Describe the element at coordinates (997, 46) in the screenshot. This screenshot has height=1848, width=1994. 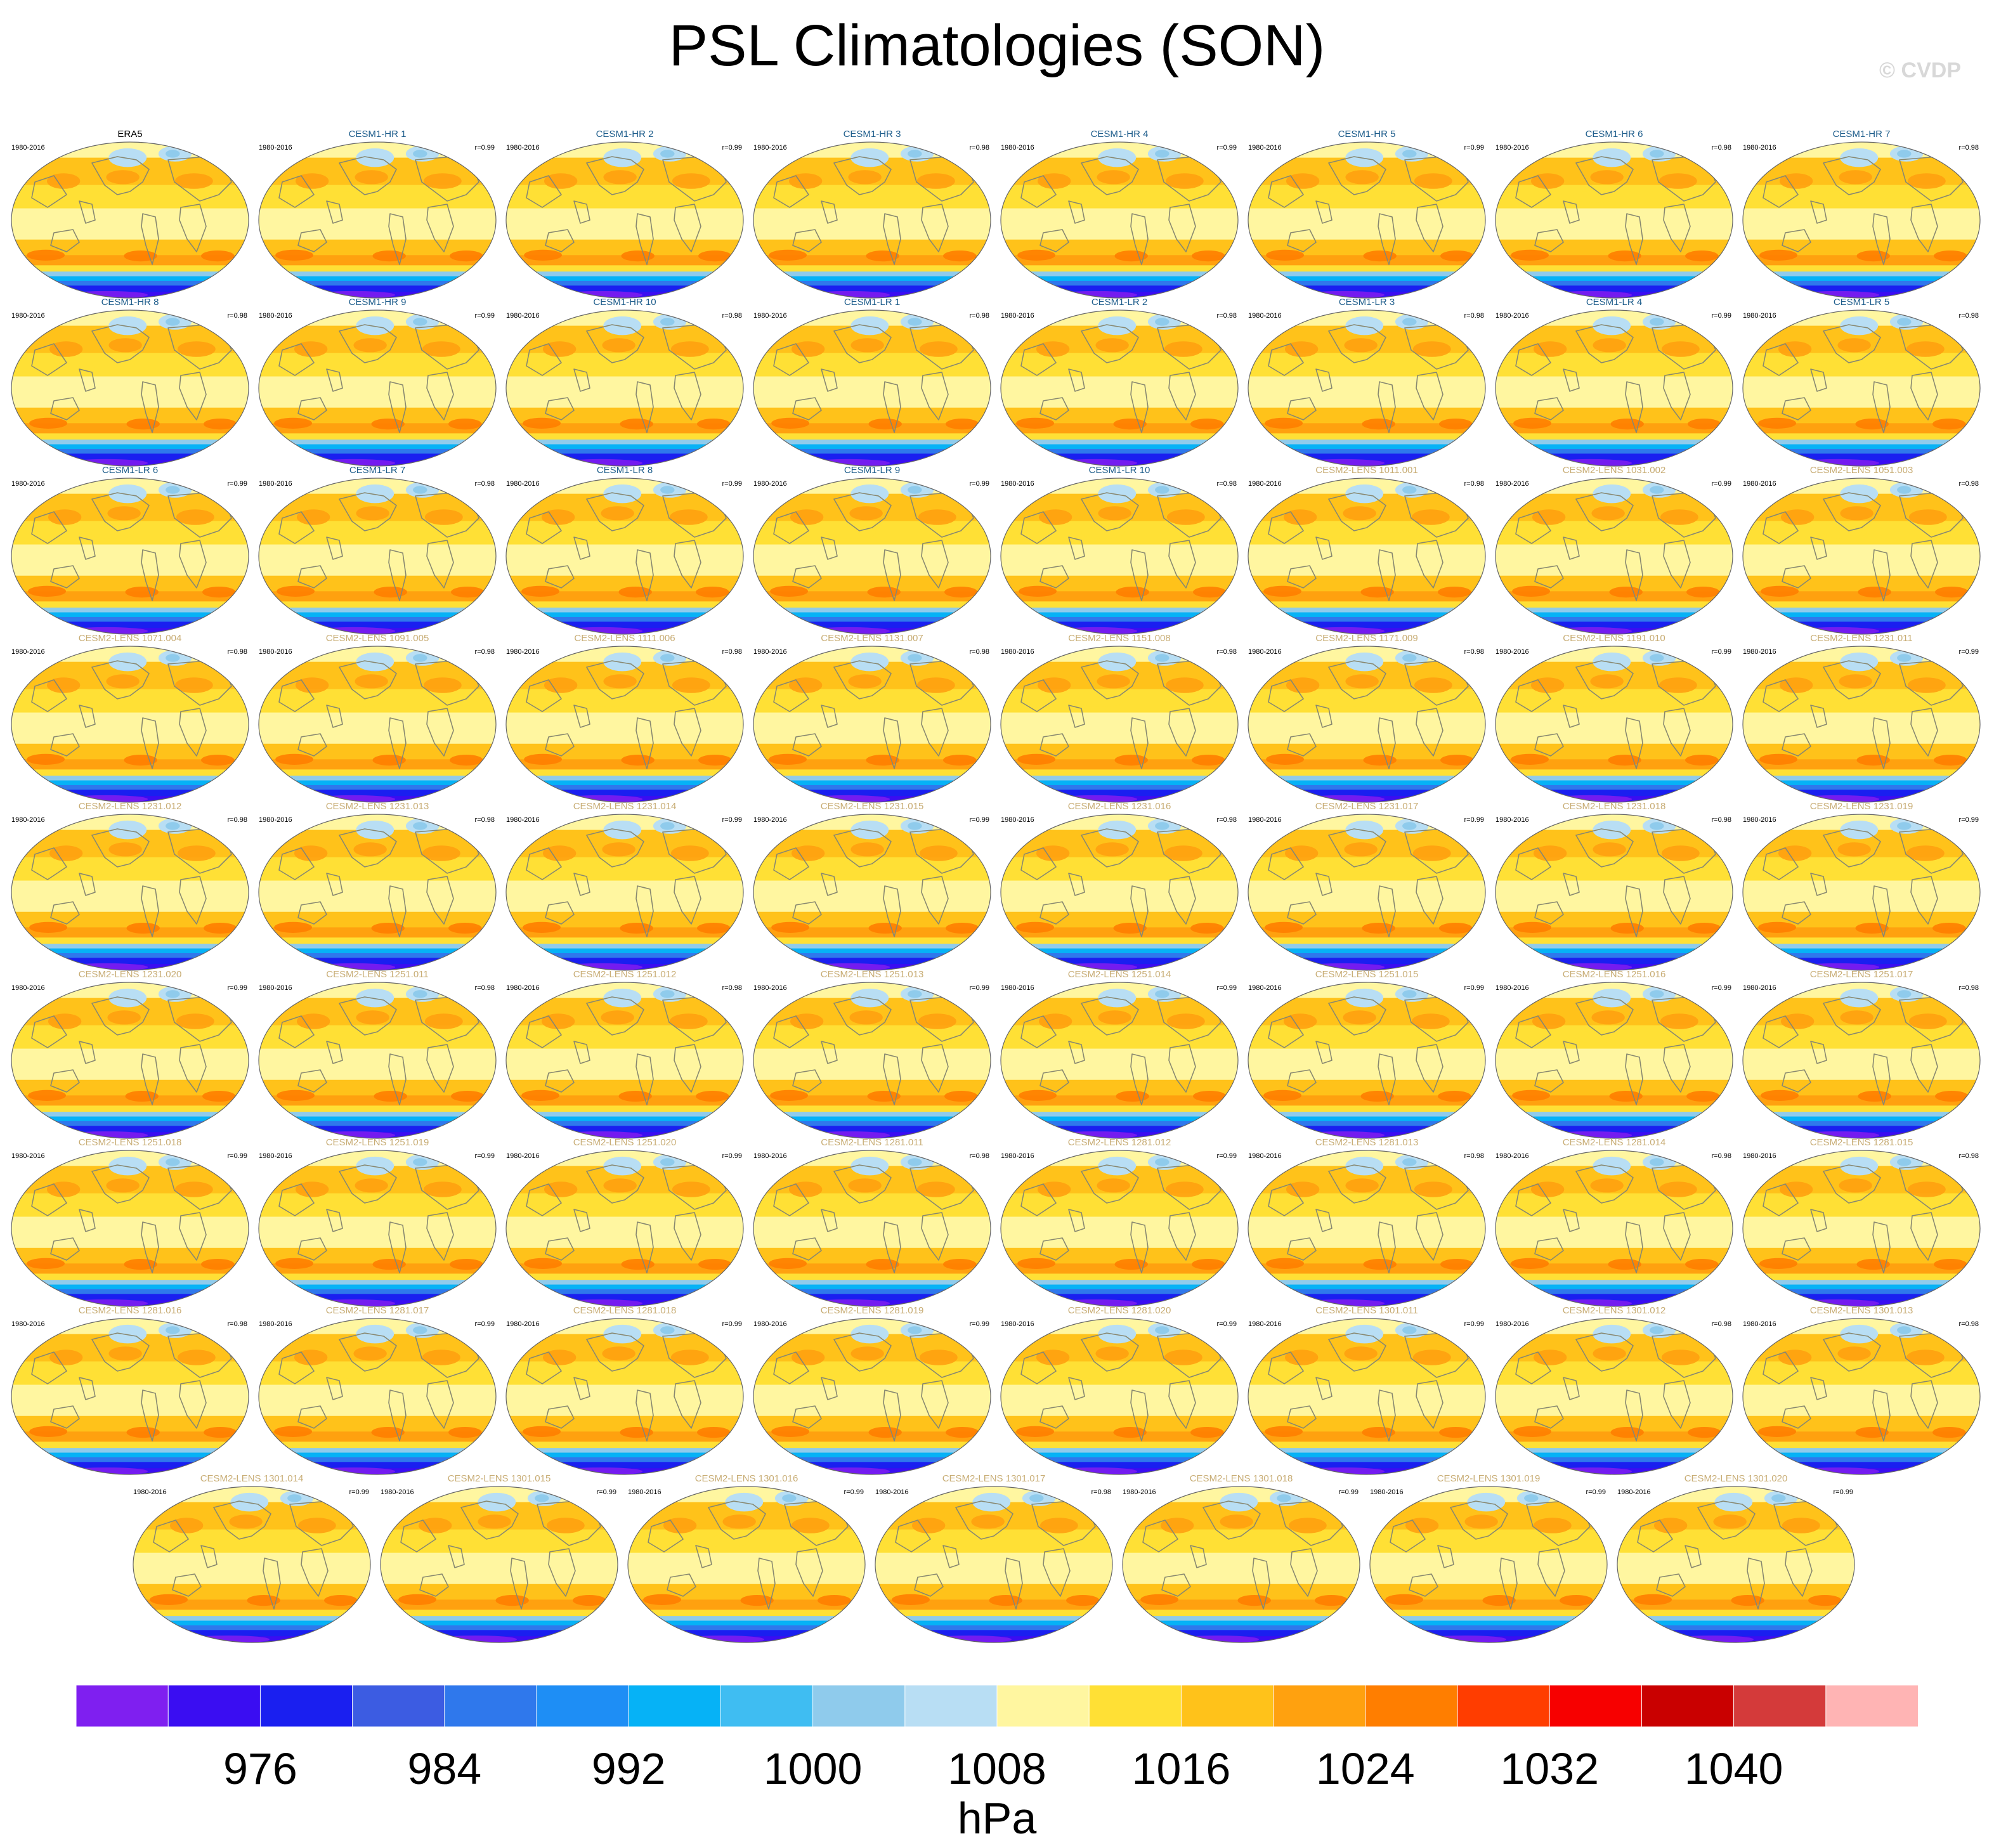
I see `chart-title: PSL Climatologies (SON)` at that location.